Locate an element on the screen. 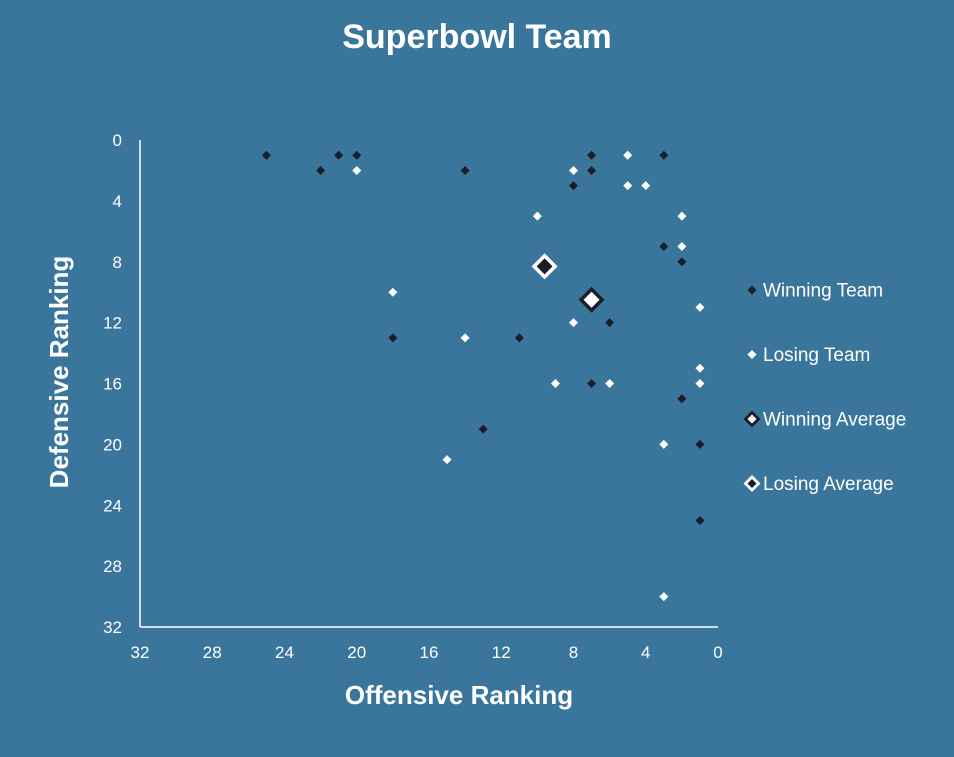 The image size is (954, 757). y-axis-title: Defensive Ranking is located at coordinates (59, 372).